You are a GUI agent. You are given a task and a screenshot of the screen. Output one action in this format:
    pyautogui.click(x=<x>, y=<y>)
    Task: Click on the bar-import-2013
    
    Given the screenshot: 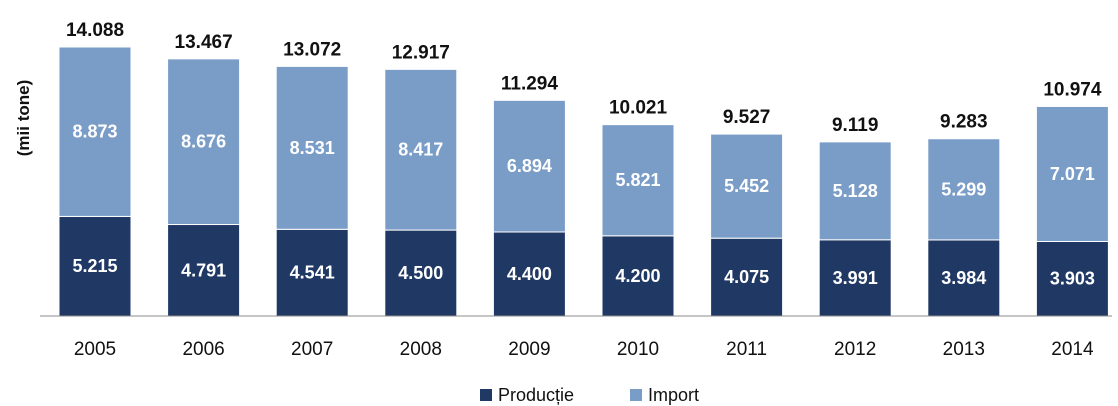 What is the action you would take?
    pyautogui.click(x=964, y=189)
    